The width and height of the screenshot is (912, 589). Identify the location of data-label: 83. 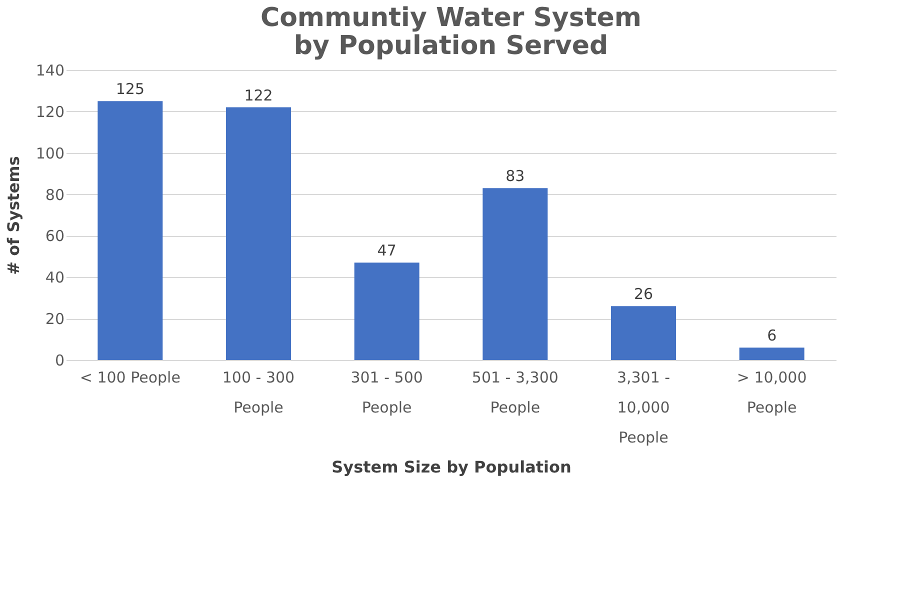
(515, 176).